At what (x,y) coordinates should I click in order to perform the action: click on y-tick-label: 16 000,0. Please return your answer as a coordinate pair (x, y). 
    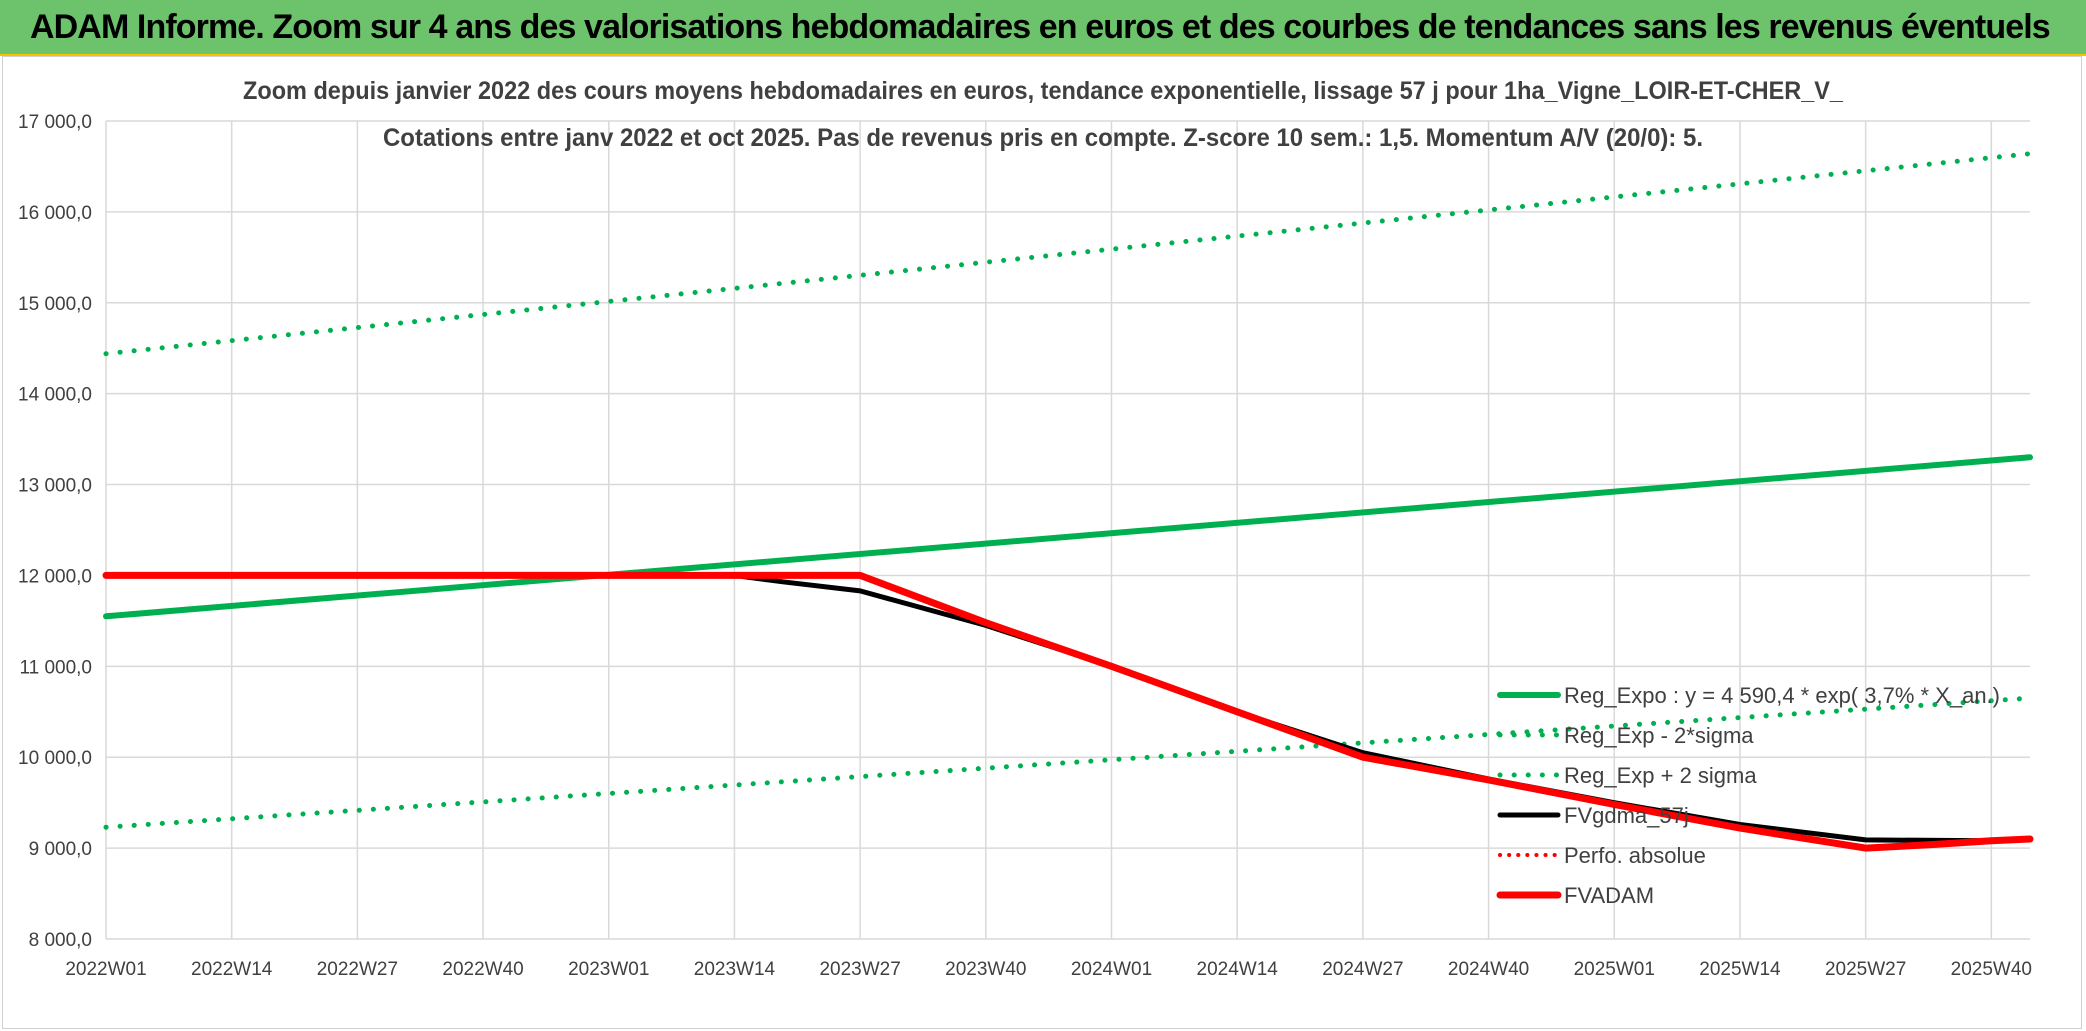
    Looking at the image, I should click on (55, 213).